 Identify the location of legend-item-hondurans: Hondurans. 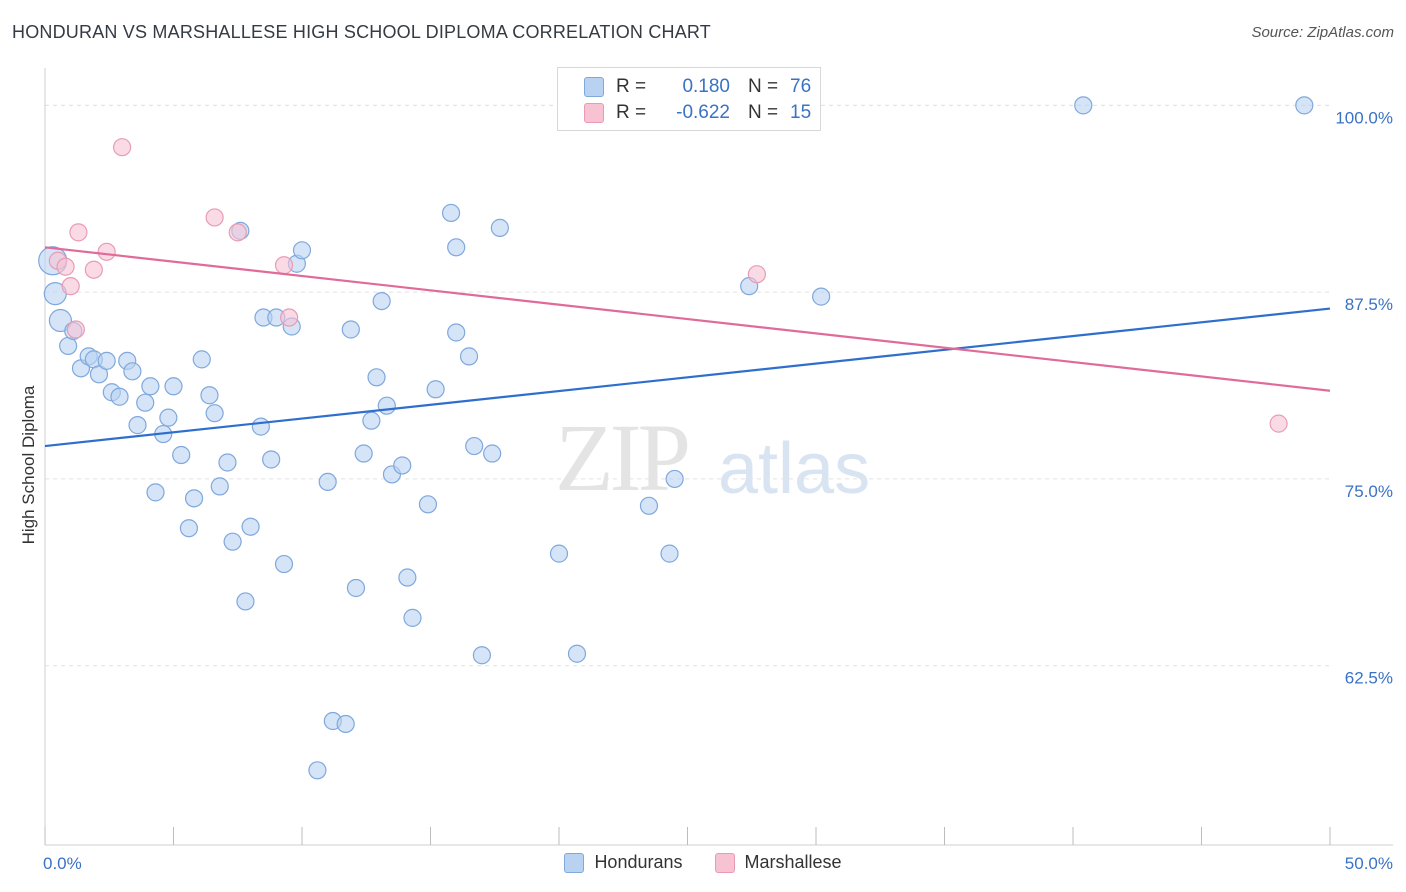
(623, 862).